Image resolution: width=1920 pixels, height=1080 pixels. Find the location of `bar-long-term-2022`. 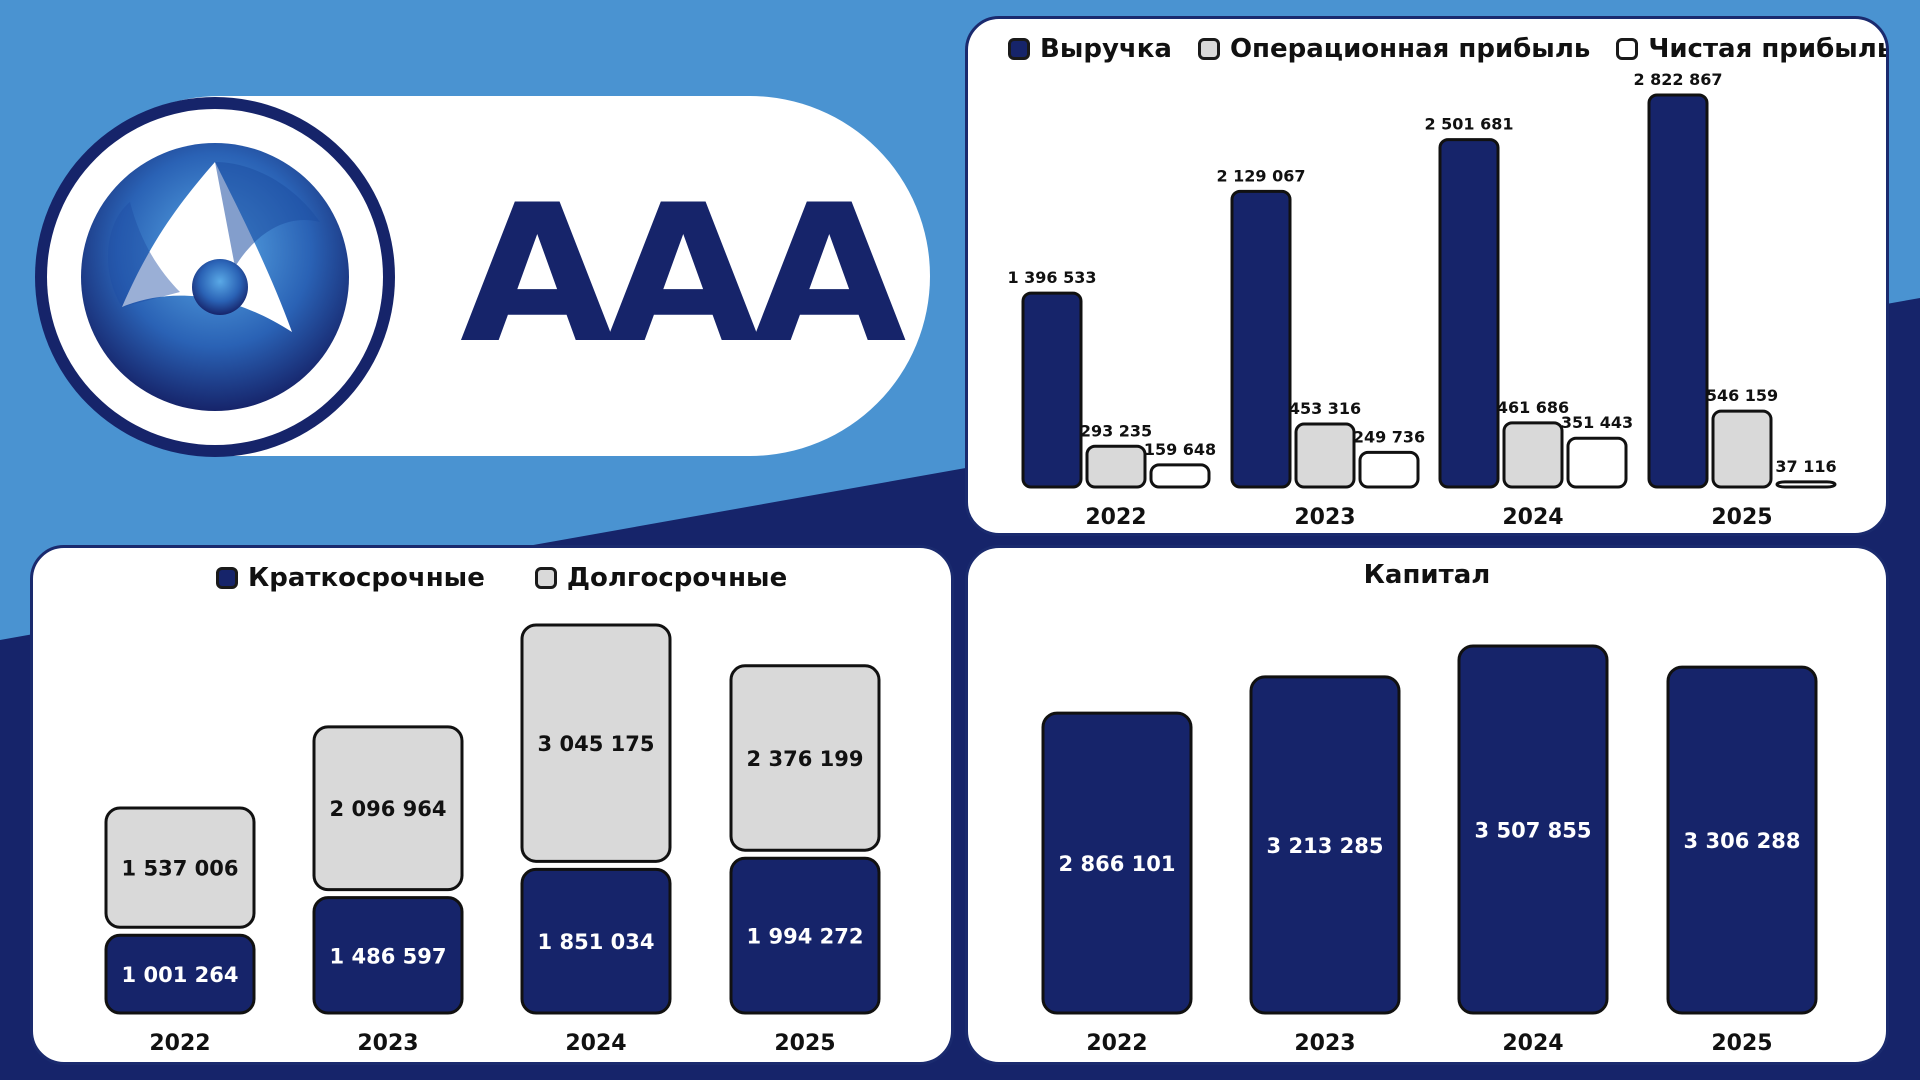

bar-long-term-2022 is located at coordinates (180, 867).